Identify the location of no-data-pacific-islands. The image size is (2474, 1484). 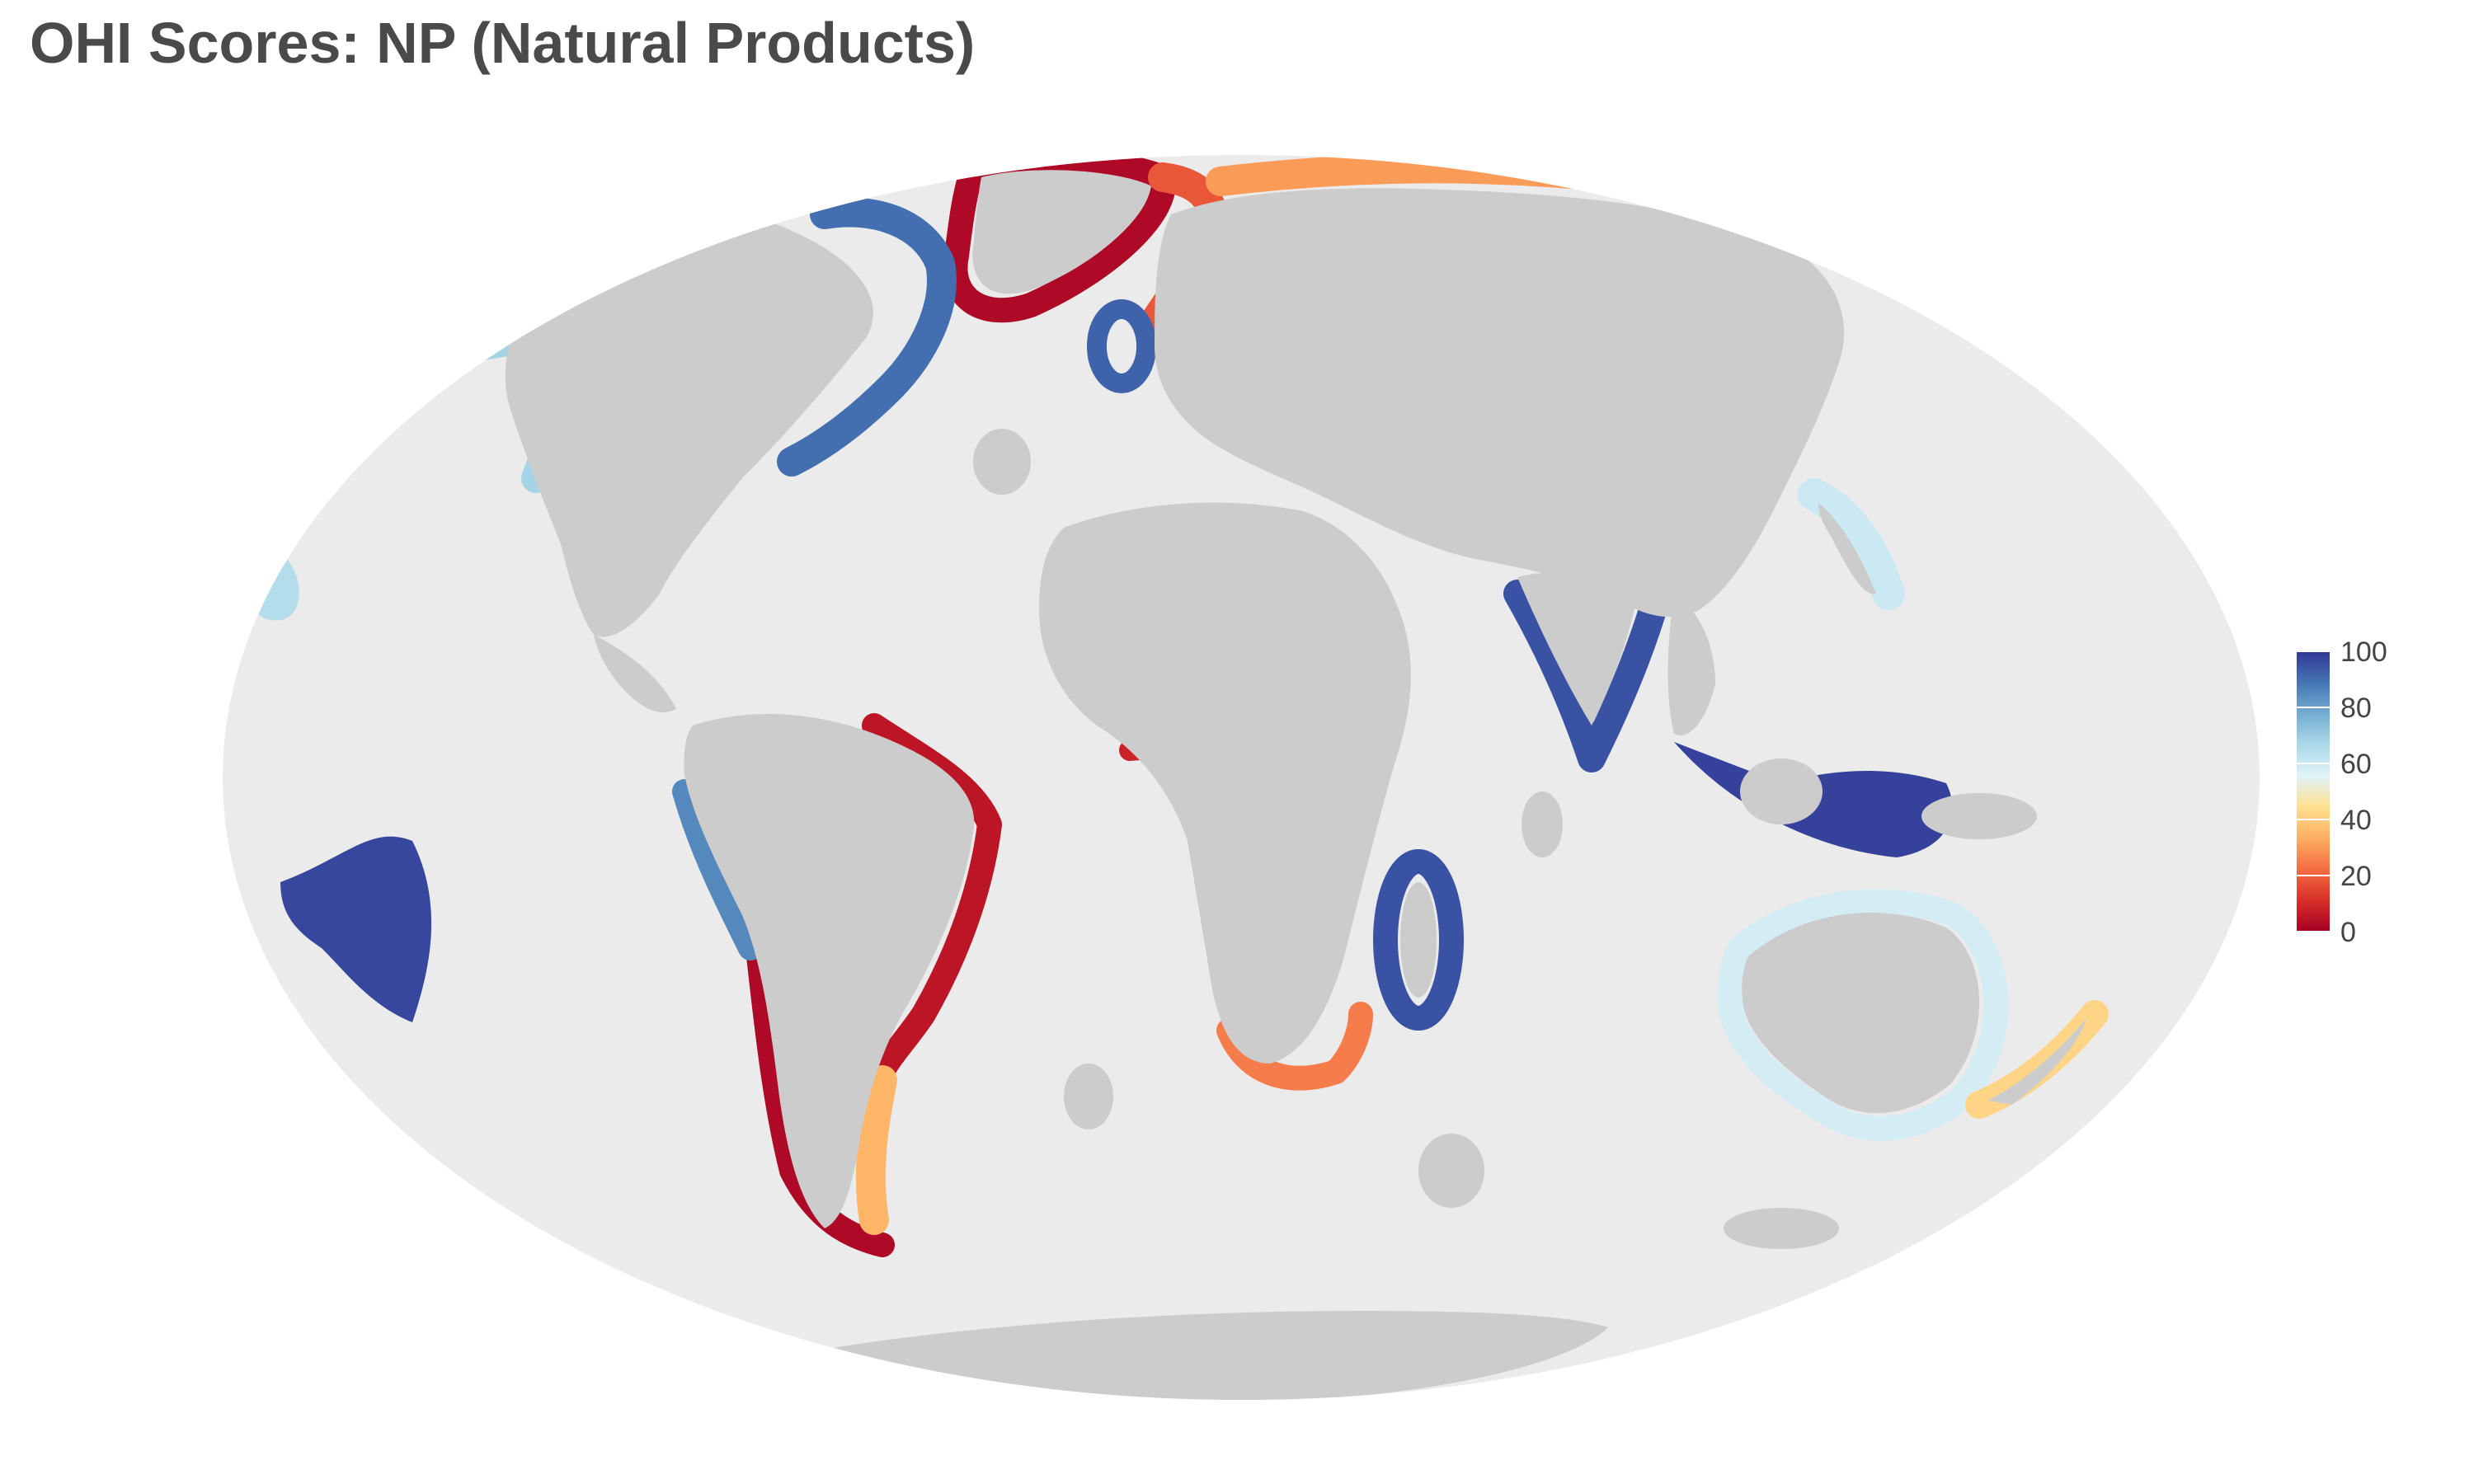
(148, 775).